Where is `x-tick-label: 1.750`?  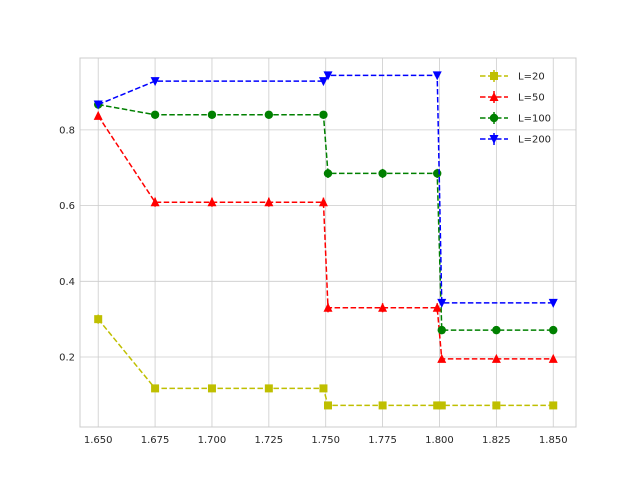 x-tick-label: 1.750 is located at coordinates (325, 440).